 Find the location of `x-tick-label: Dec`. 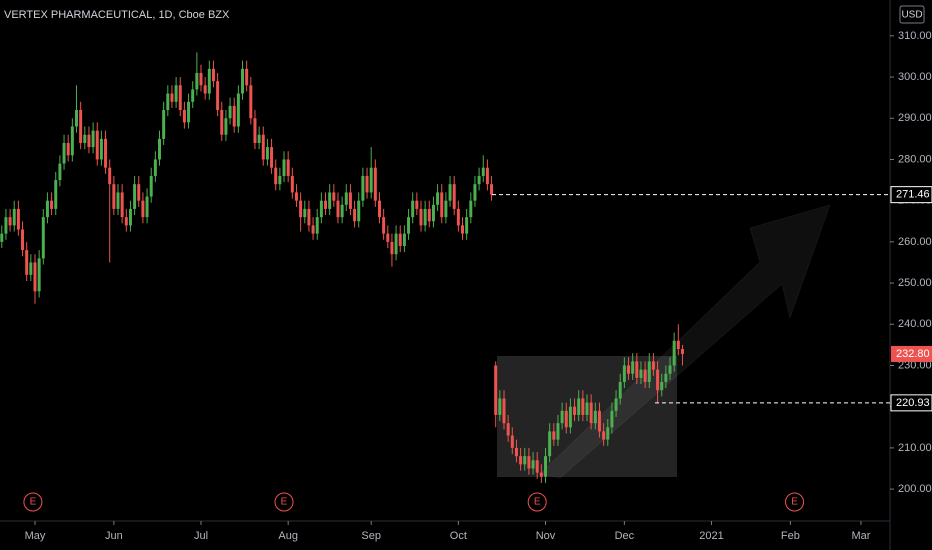

x-tick-label: Dec is located at coordinates (625, 536).